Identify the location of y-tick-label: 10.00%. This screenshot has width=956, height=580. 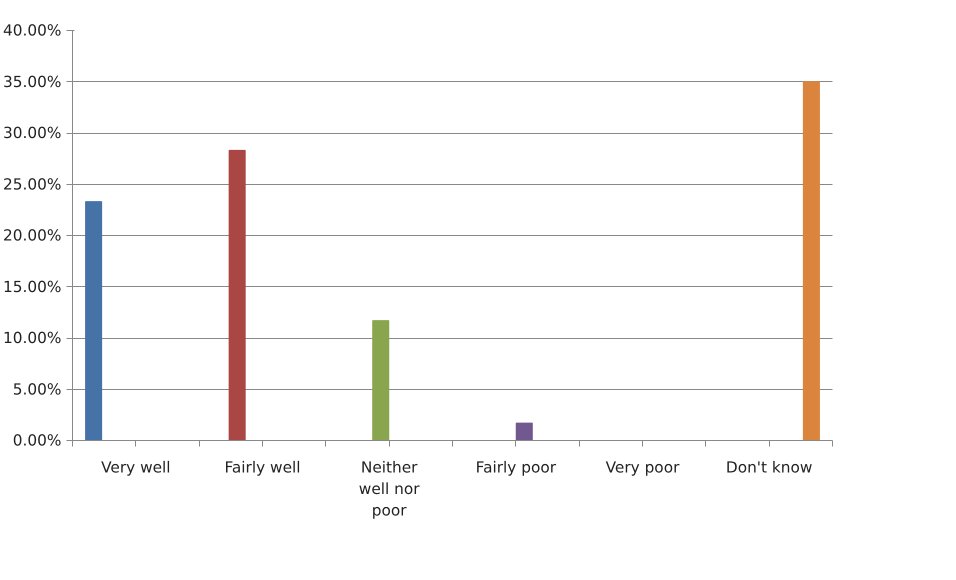
(32, 338).